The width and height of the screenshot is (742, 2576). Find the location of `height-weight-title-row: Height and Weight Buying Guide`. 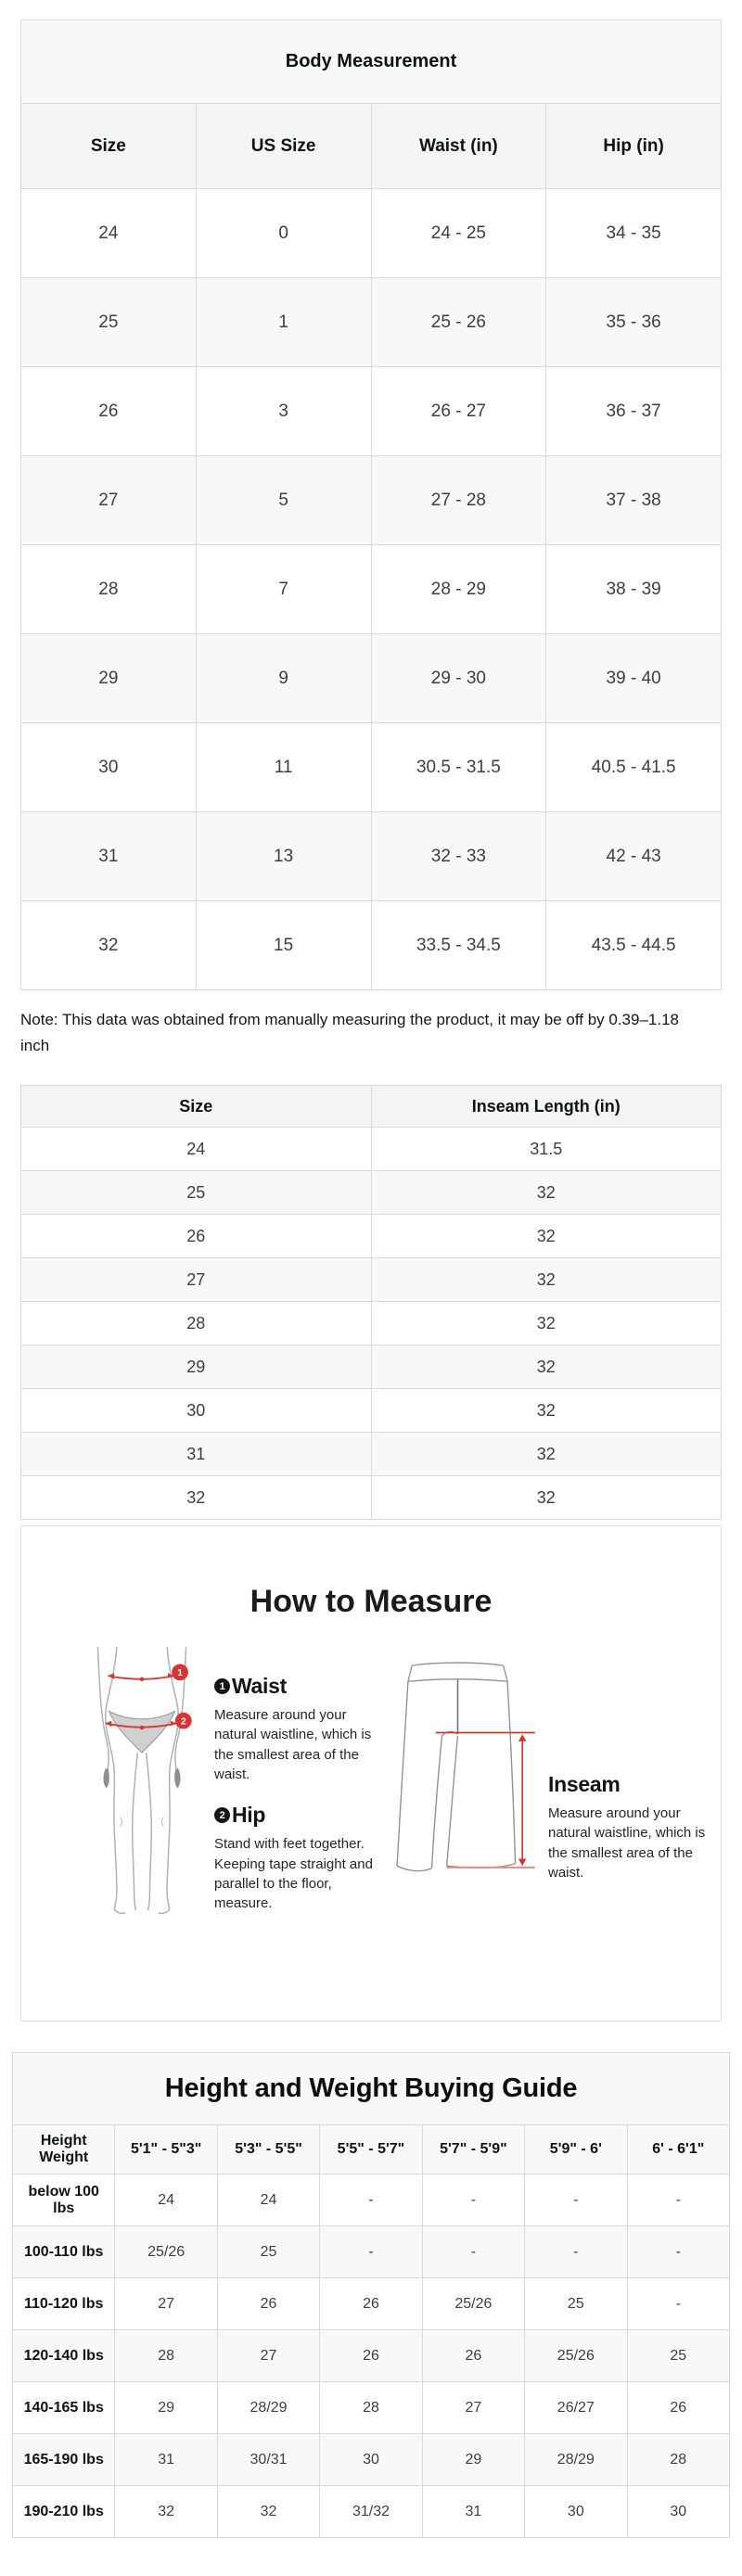

height-weight-title-row: Height and Weight Buying Guide is located at coordinates (371, 2089).